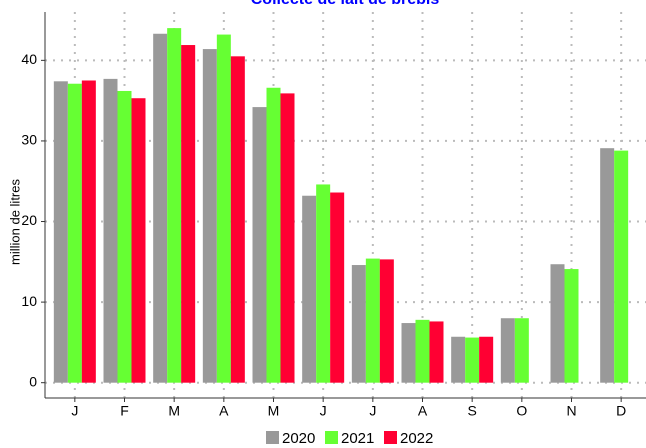 This screenshot has height=448, width=646. What do you see at coordinates (124, 411) in the screenshot?
I see `x-tick-label: F` at bounding box center [124, 411].